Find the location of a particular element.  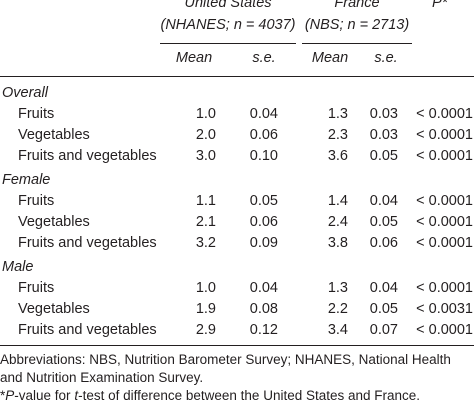

header-rule is located at coordinates (237, 76).